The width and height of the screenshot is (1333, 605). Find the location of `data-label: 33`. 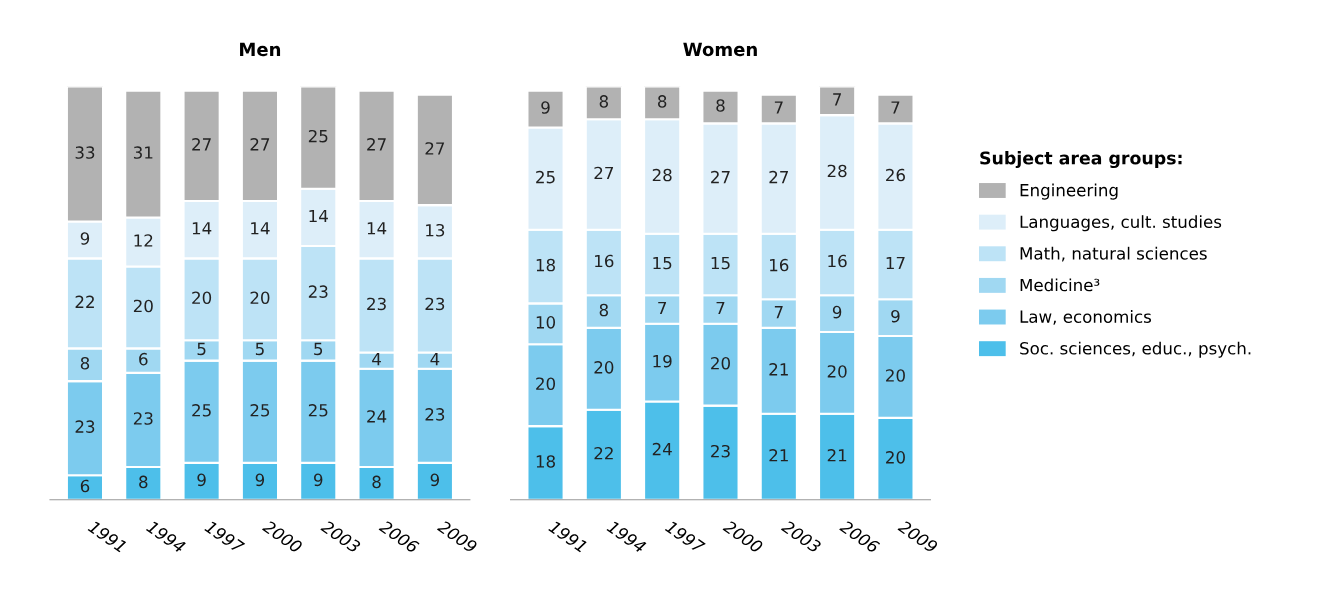

data-label: 33 is located at coordinates (85, 152).